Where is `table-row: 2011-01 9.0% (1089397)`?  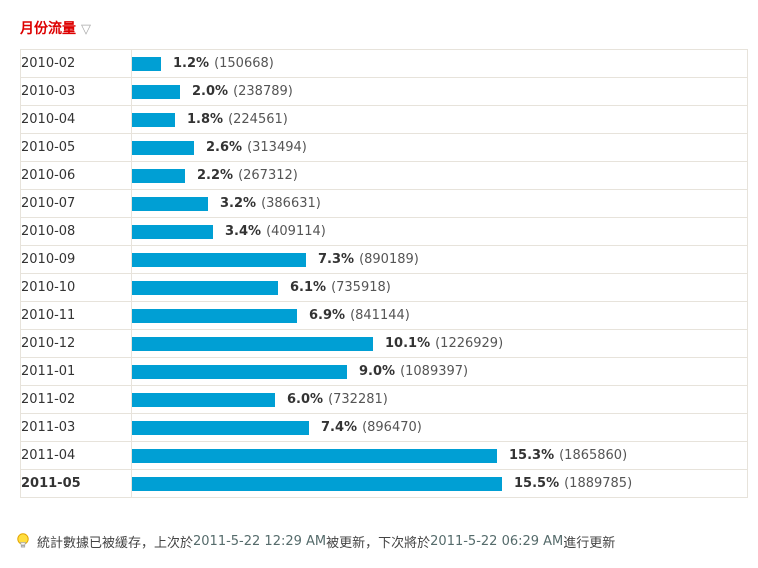 table-row: 2011-01 9.0% (1089397) is located at coordinates (384, 371).